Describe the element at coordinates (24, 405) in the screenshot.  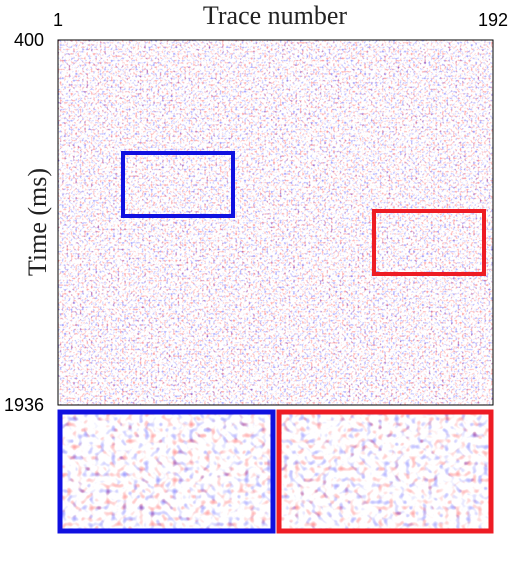
I see `y-tick-label: 1936` at that location.